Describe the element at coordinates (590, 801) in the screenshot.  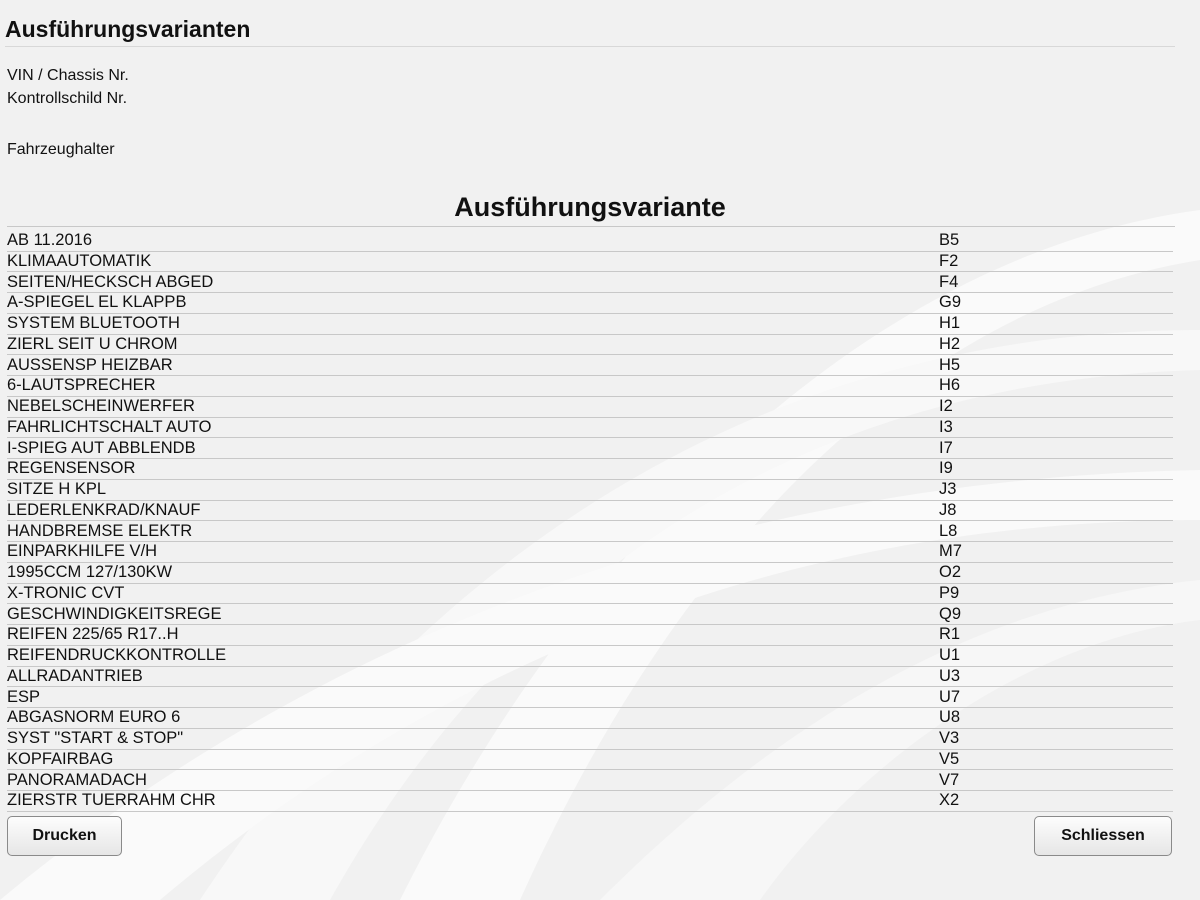
I see `table-row: ZIERSTR TUERRAHM CHR X2` at that location.